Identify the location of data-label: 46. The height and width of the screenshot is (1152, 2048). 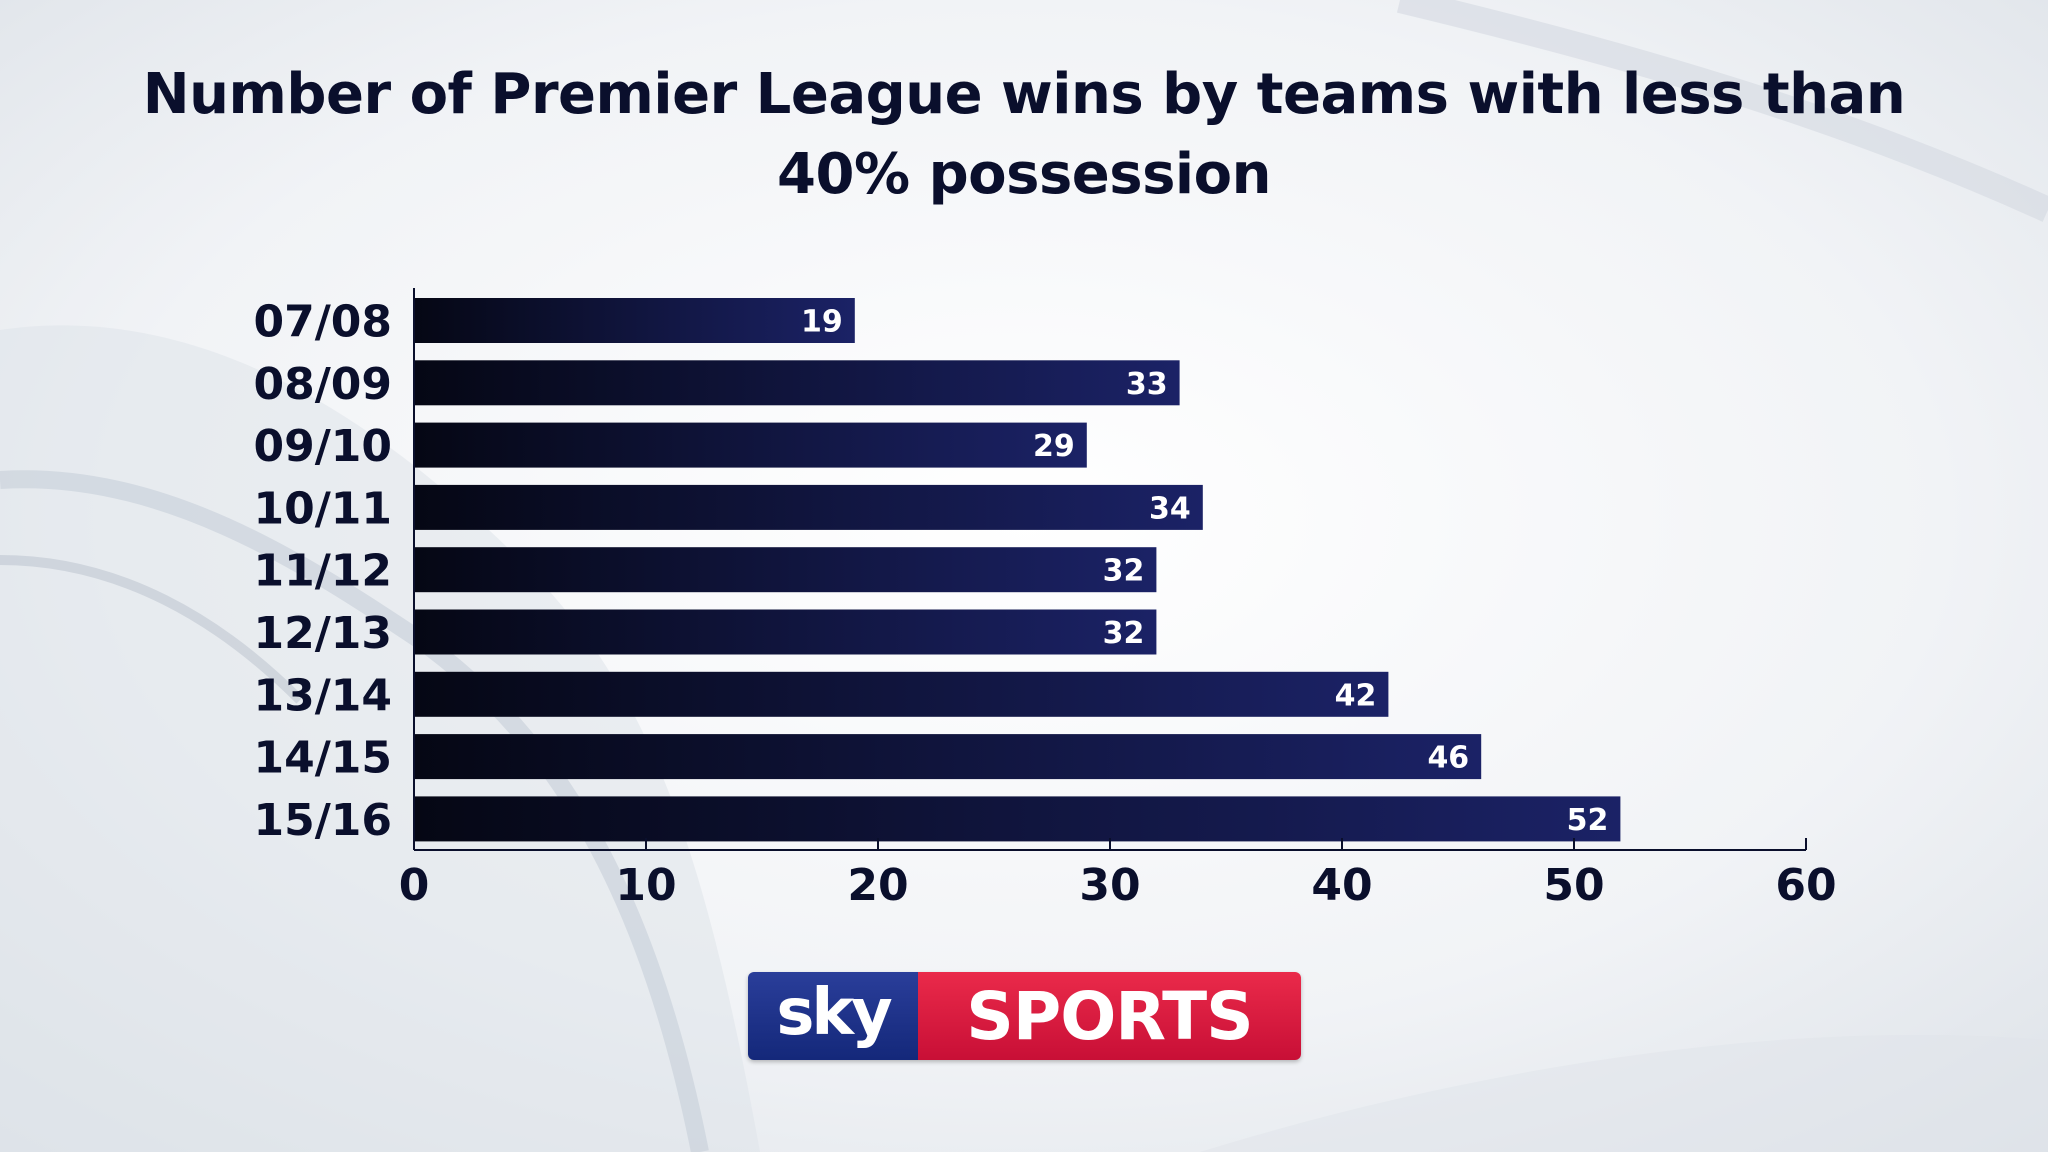
(1448, 758).